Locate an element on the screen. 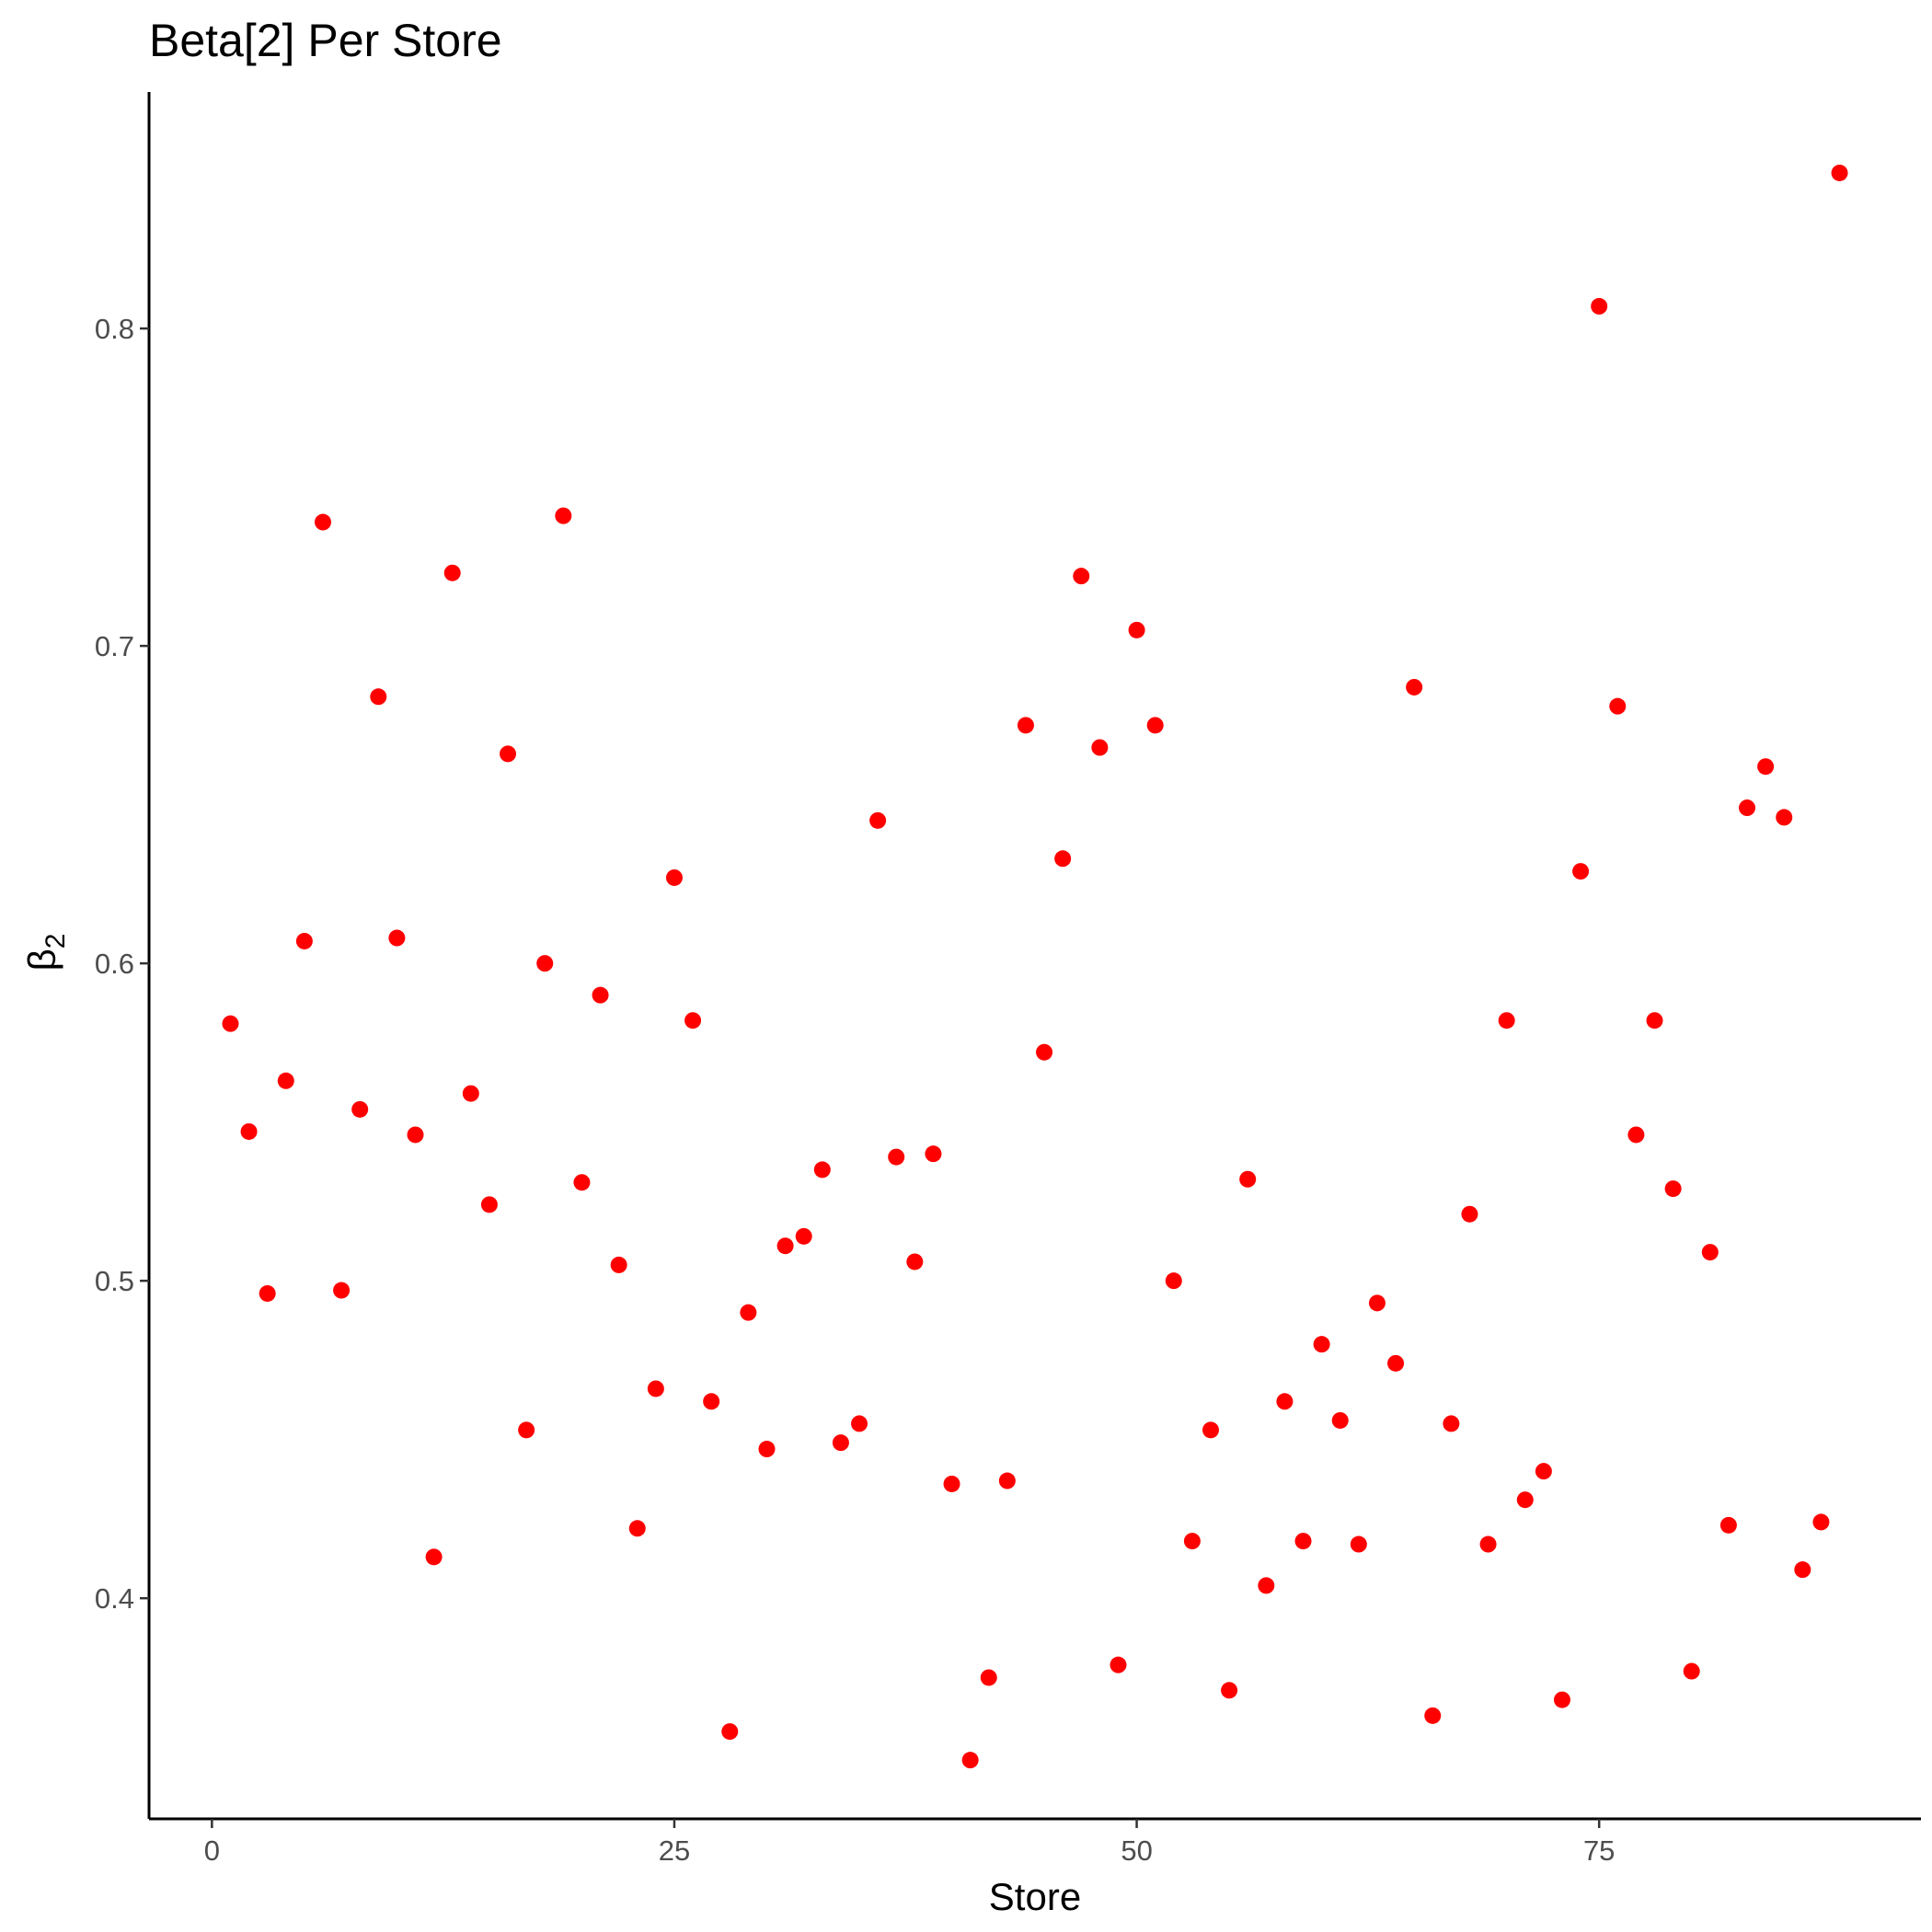  y-axis: 0.4 0.5 0.6 0.7 0.8 is located at coordinates (122, 964).